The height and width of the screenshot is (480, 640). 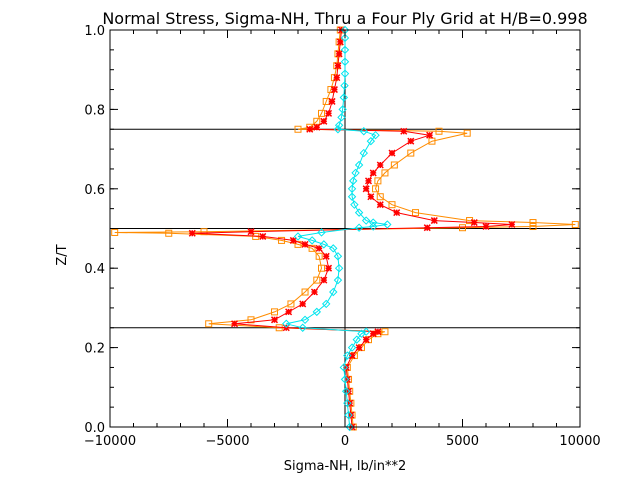 I want to click on y-tick-label: 1.0, so click(x=94, y=31).